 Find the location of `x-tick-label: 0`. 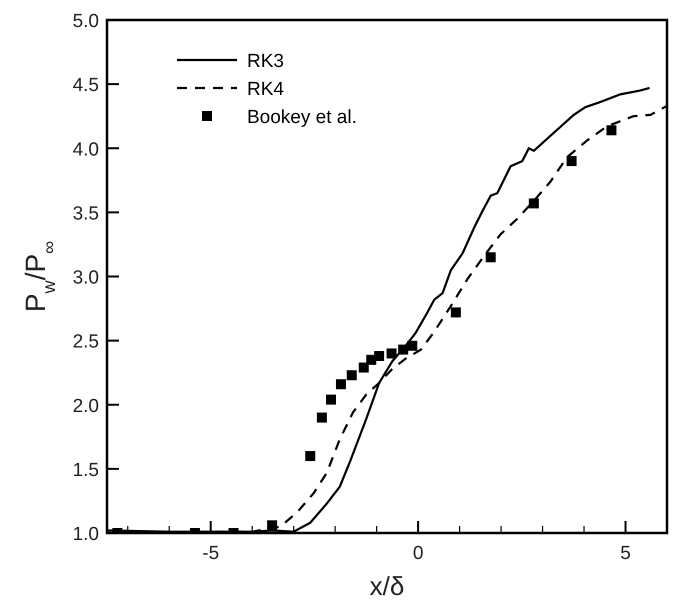

x-tick-label: 0 is located at coordinates (418, 553).